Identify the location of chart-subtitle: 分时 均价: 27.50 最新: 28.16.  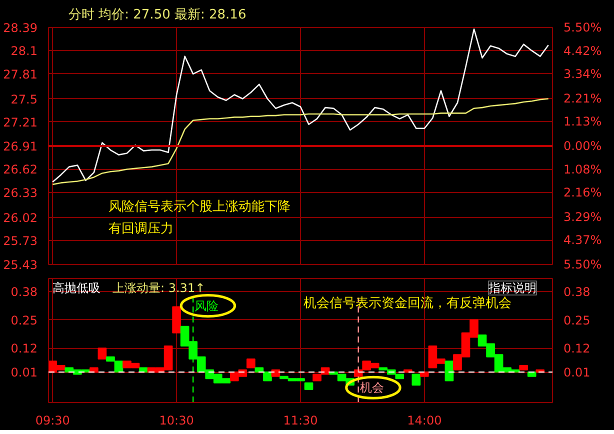
(157, 15).